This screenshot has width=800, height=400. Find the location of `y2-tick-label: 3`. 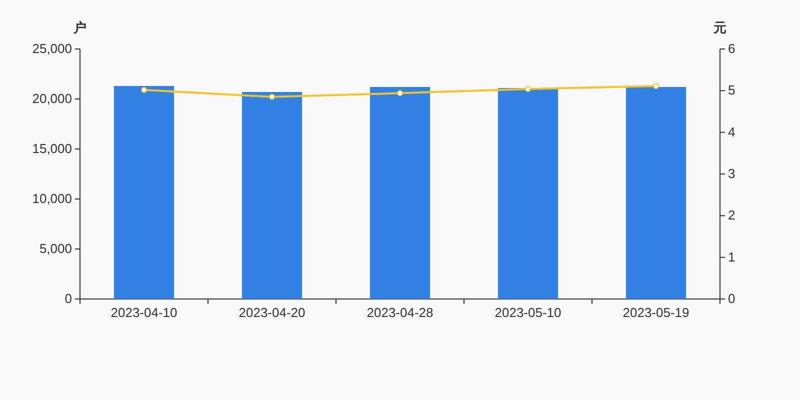

y2-tick-label: 3 is located at coordinates (732, 173).